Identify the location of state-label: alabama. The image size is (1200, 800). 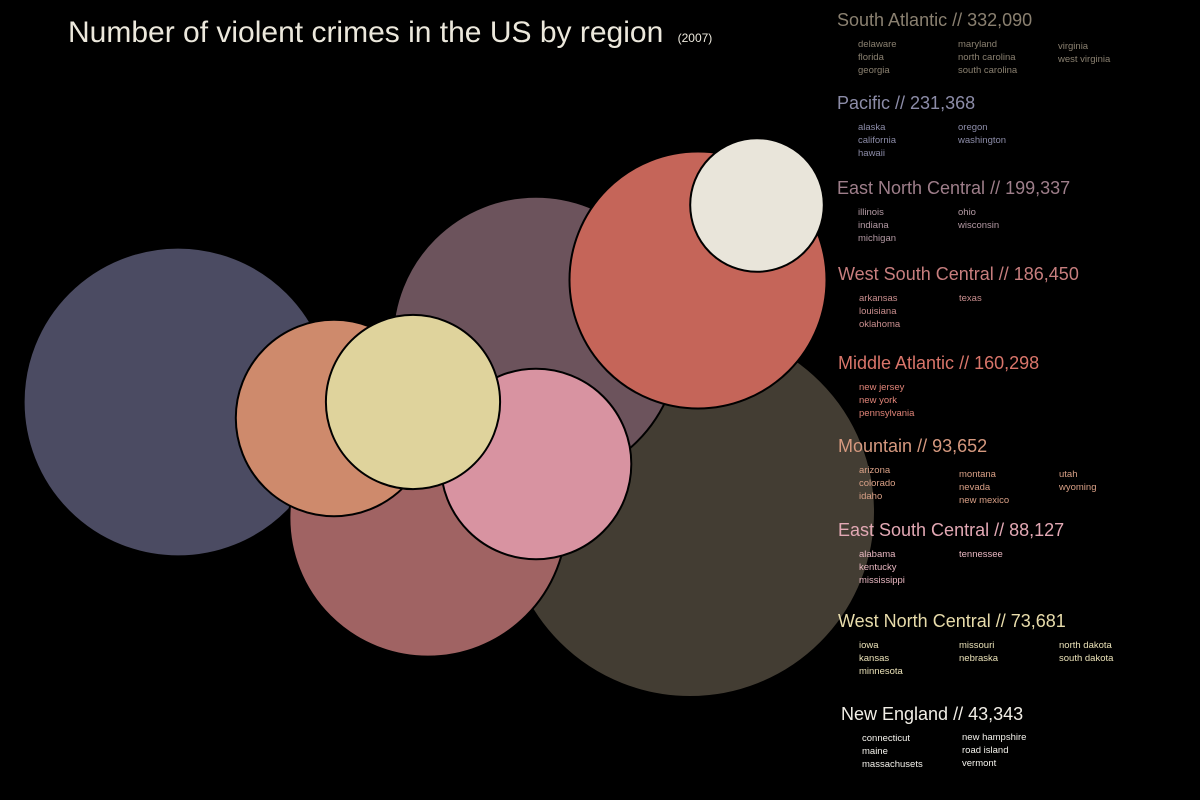
(877, 554).